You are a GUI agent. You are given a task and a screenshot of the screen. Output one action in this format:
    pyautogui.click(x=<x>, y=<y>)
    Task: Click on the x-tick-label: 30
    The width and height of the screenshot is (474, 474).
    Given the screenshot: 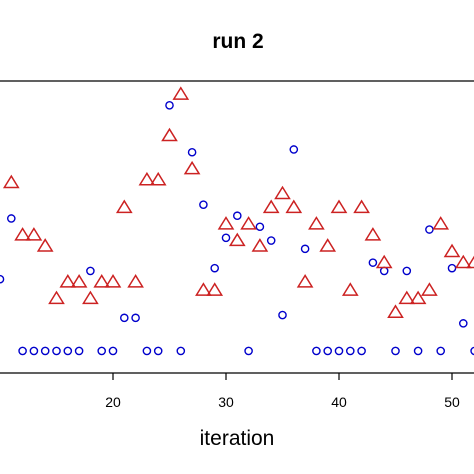 What is the action you would take?
    pyautogui.click(x=226, y=402)
    